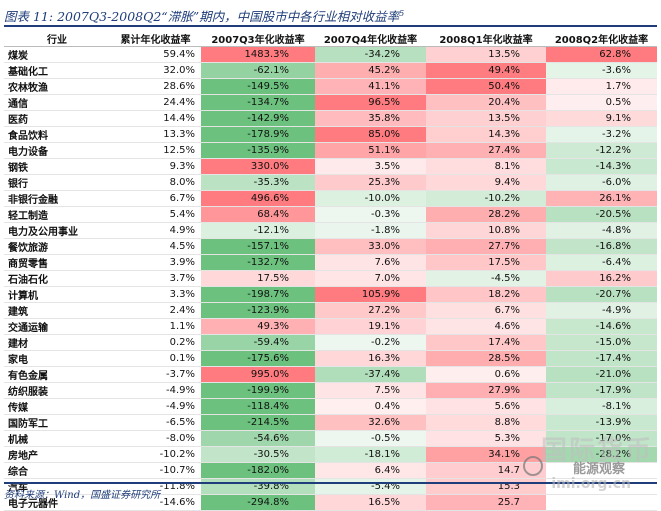 The width and height of the screenshot is (661, 511). Describe the element at coordinates (57, 182) in the screenshot. I see `industry-name: 银行` at that location.